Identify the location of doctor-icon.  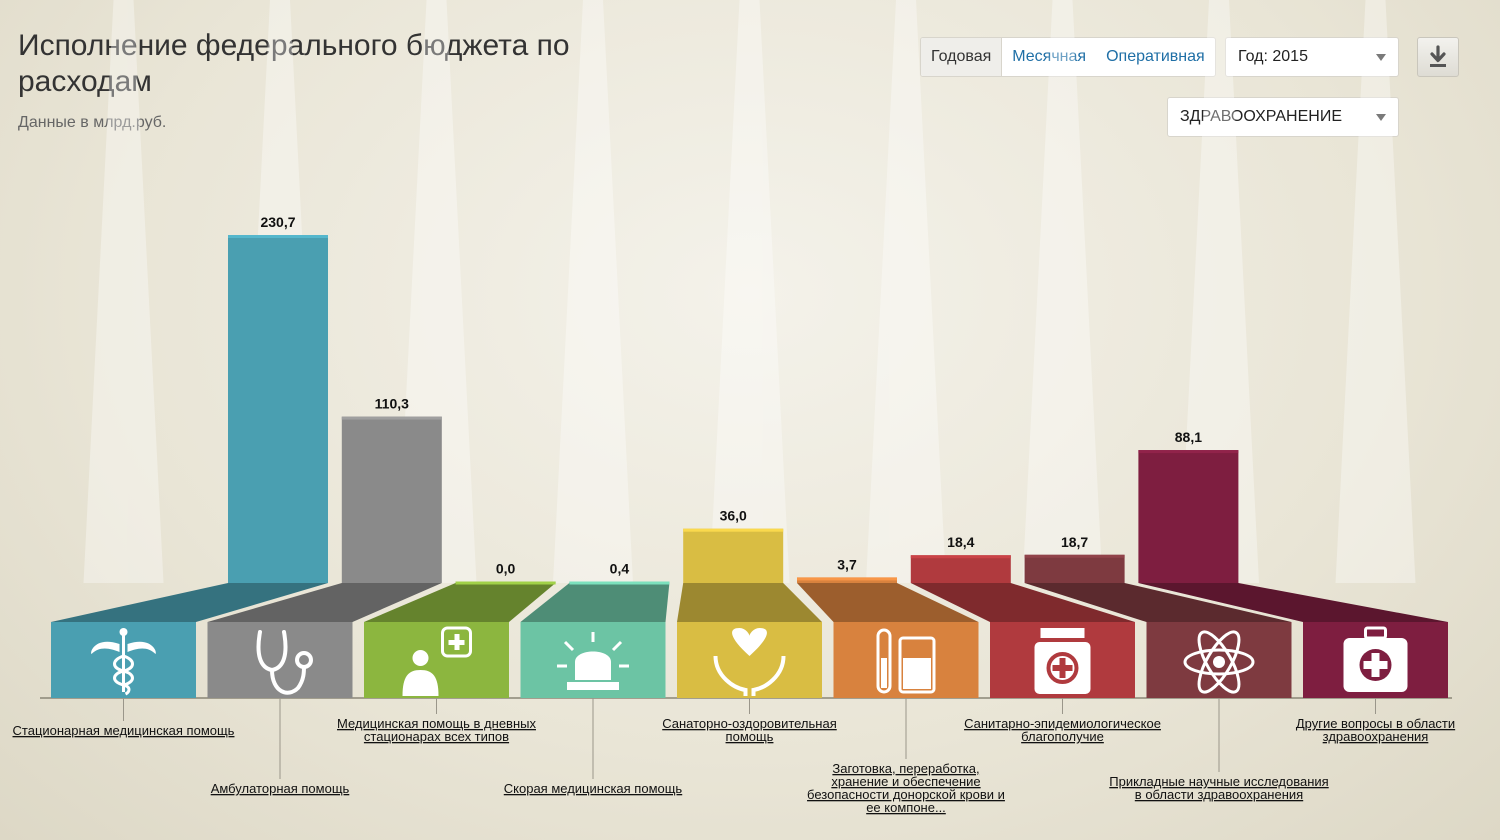
(437, 661).